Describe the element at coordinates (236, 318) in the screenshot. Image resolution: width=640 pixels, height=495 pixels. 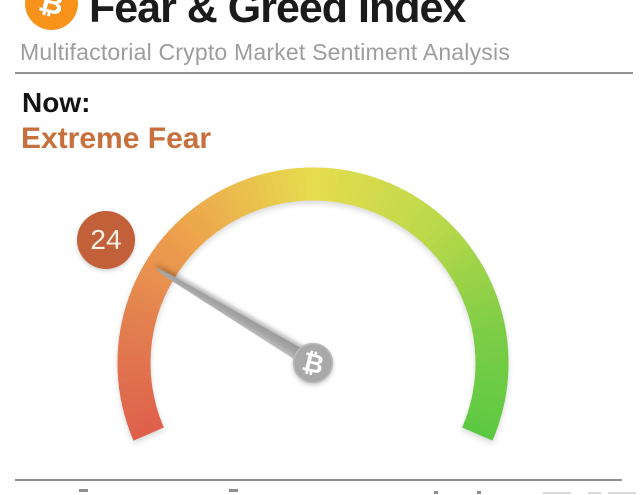
I see `gauge-needle` at that location.